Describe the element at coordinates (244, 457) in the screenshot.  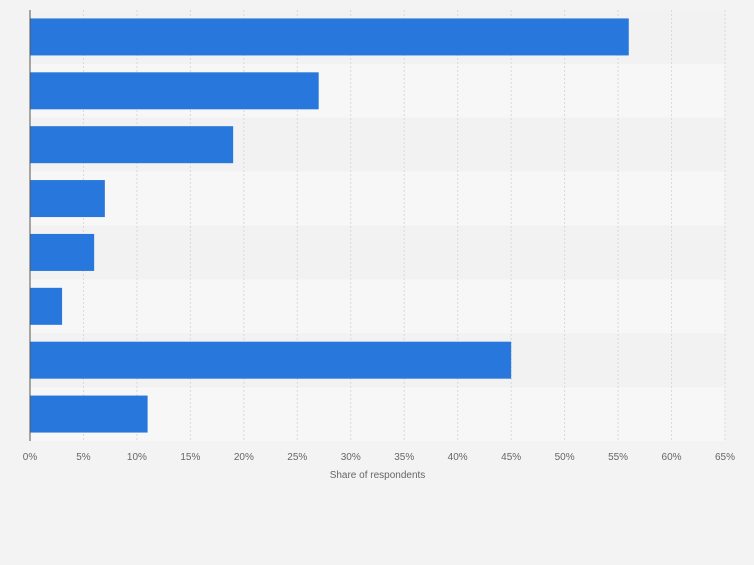
I see `x-tick-label: 20%` at that location.